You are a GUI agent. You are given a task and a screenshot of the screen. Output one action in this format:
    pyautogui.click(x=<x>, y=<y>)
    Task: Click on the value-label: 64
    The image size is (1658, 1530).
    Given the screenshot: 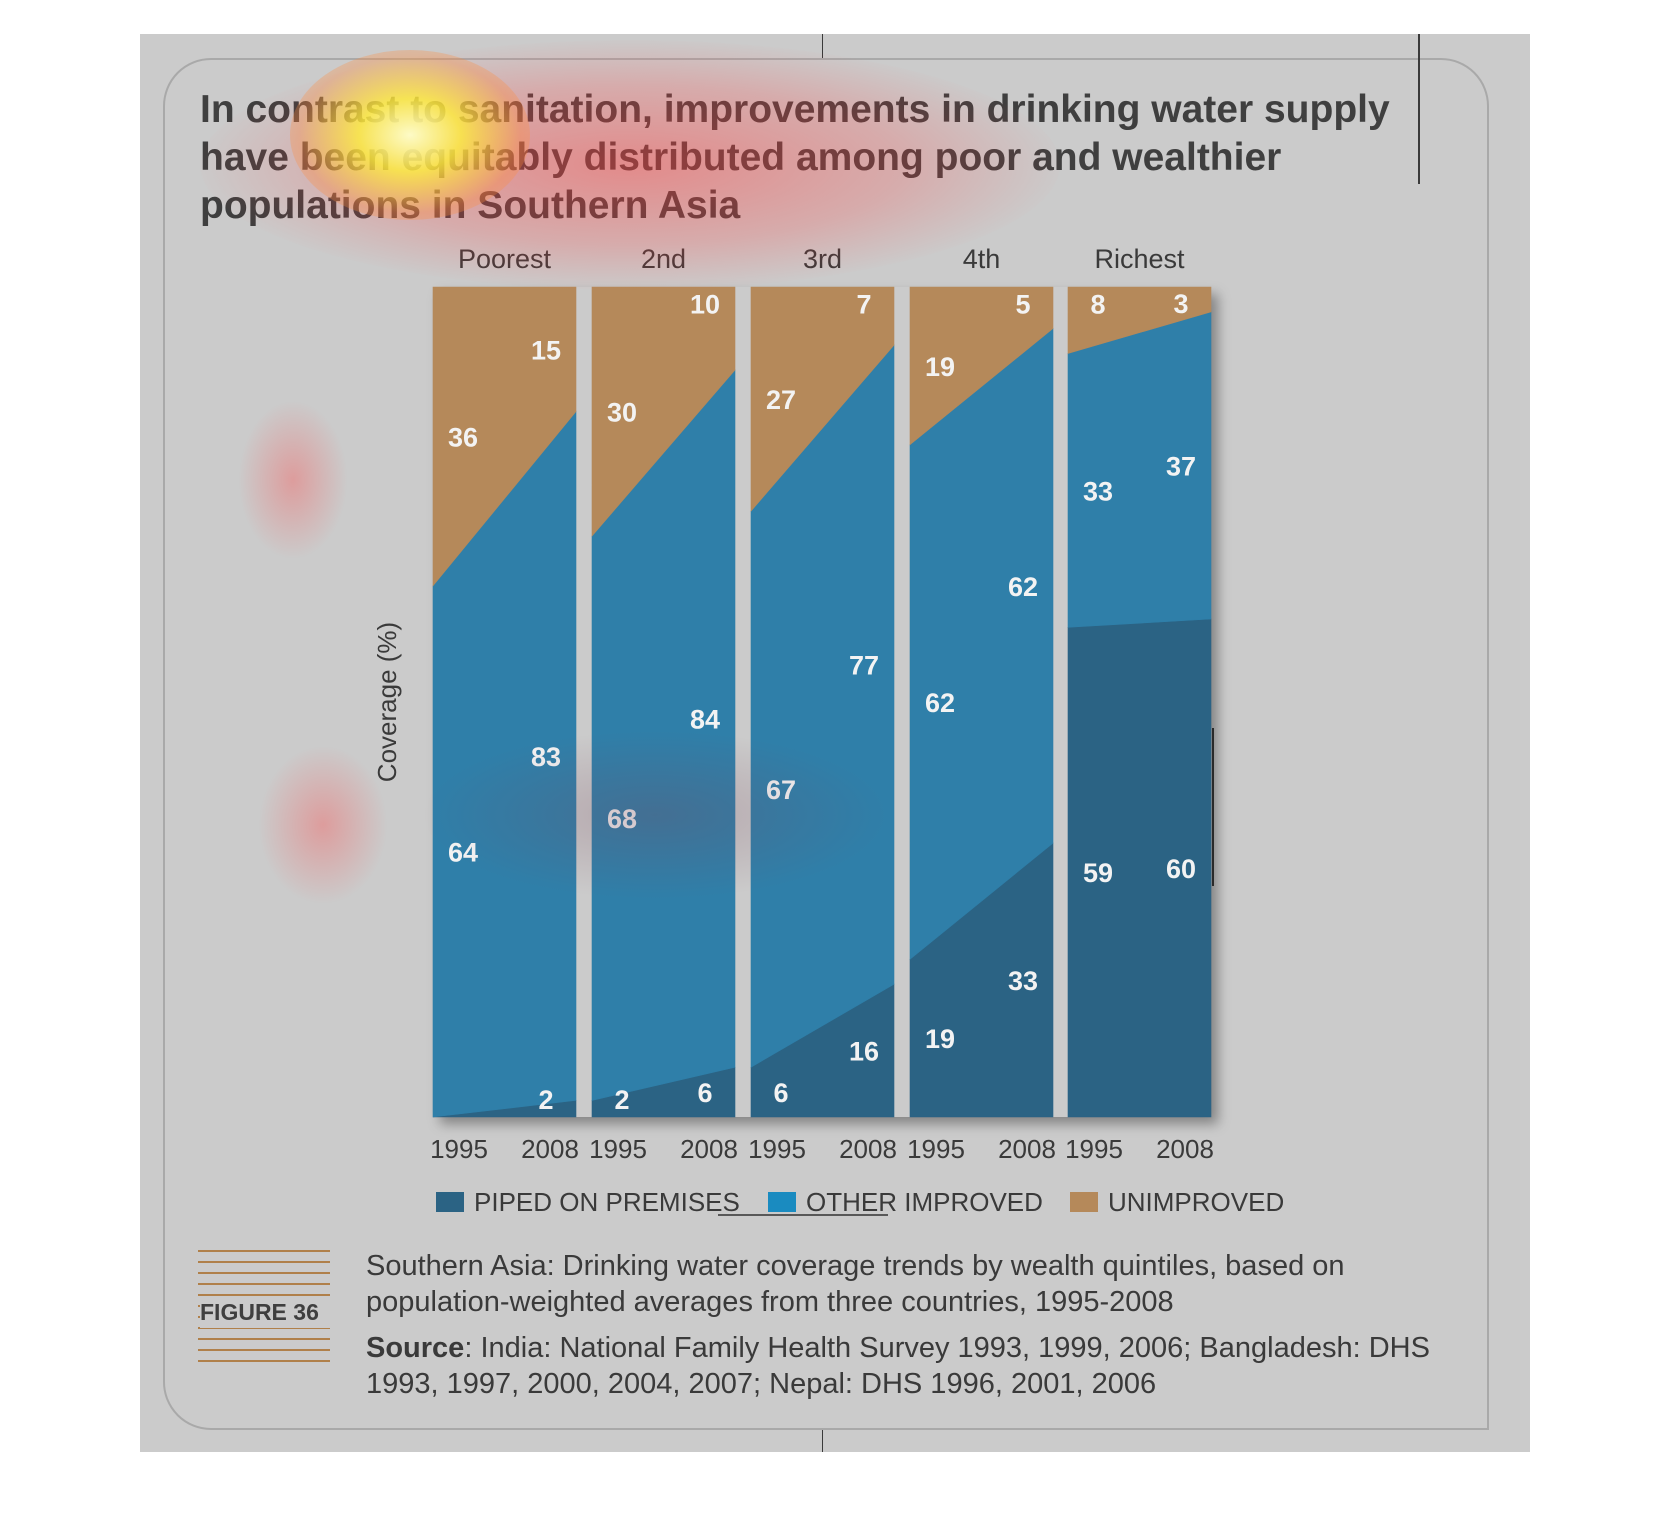 What is the action you would take?
    pyautogui.click(x=463, y=852)
    